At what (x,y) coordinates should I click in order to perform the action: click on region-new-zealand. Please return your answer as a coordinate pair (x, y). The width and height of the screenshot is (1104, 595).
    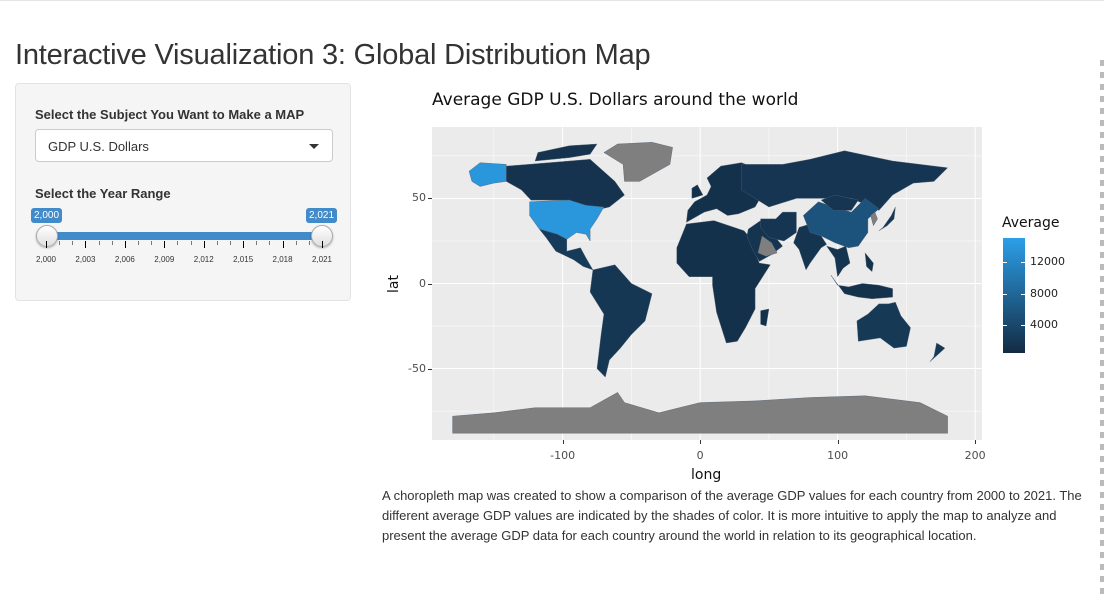
    Looking at the image, I should click on (937, 352).